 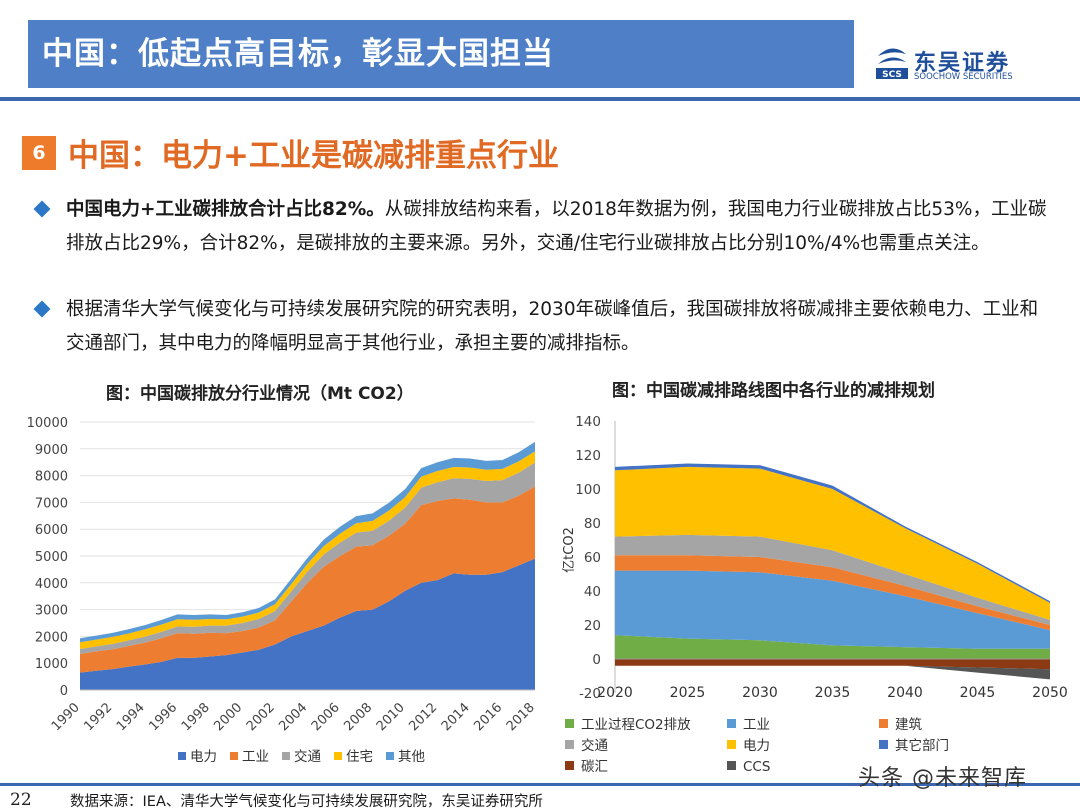 I want to click on x-tick-label: 2025, so click(x=688, y=693).